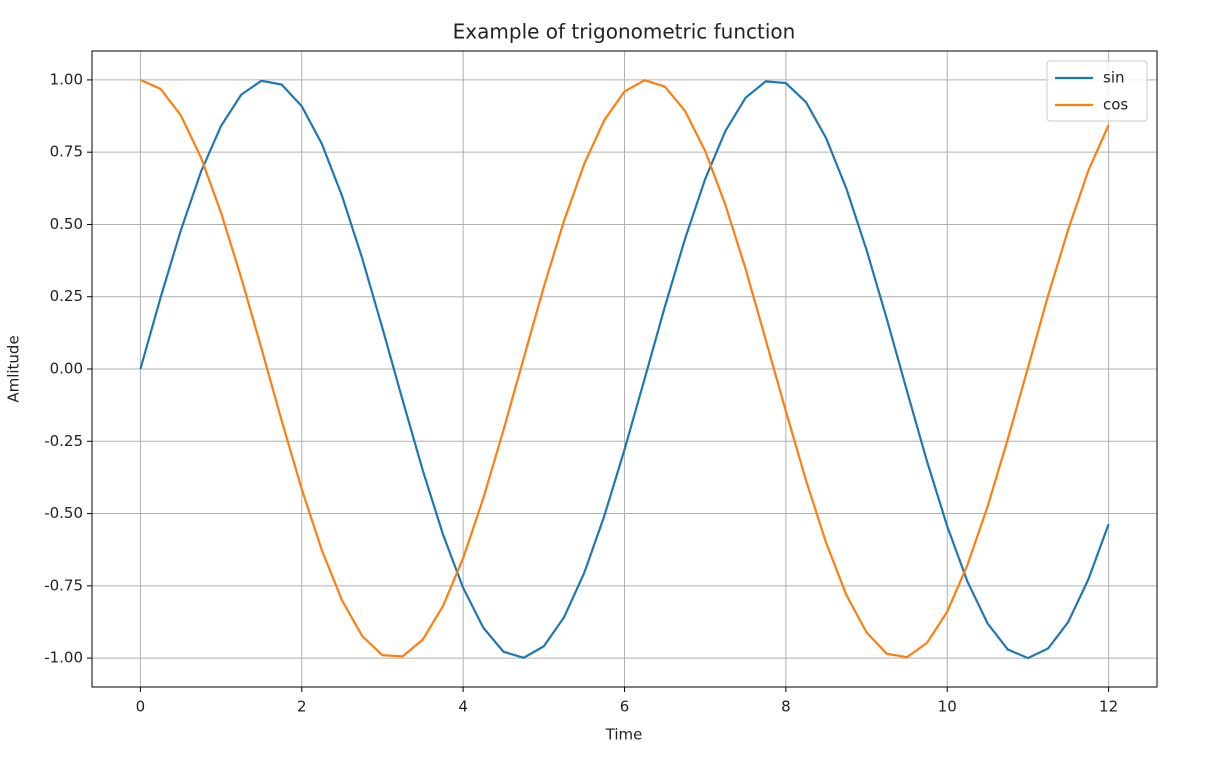 The image size is (1206, 759). What do you see at coordinates (63, 441) in the screenshot?
I see `y-tick-label: -0.25` at bounding box center [63, 441].